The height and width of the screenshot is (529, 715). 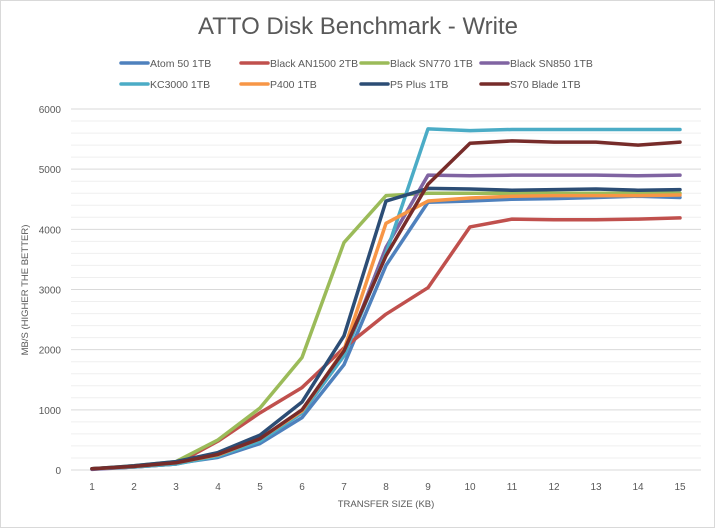 What do you see at coordinates (386, 504) in the screenshot?
I see `x-axis-label: TRANSFER SIZE (KB)` at bounding box center [386, 504].